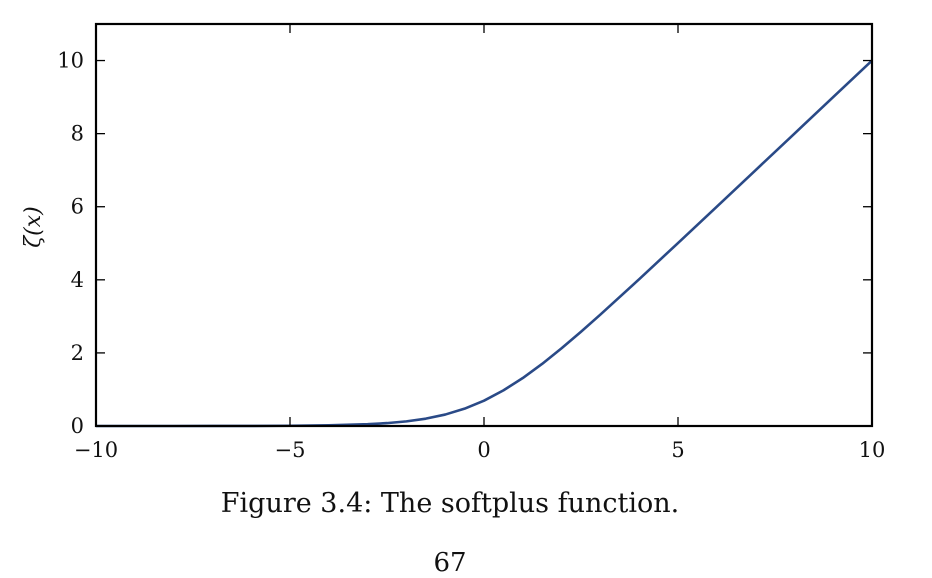 The image size is (932, 578). Describe the element at coordinates (450, 563) in the screenshot. I see `page-number: 67` at that location.